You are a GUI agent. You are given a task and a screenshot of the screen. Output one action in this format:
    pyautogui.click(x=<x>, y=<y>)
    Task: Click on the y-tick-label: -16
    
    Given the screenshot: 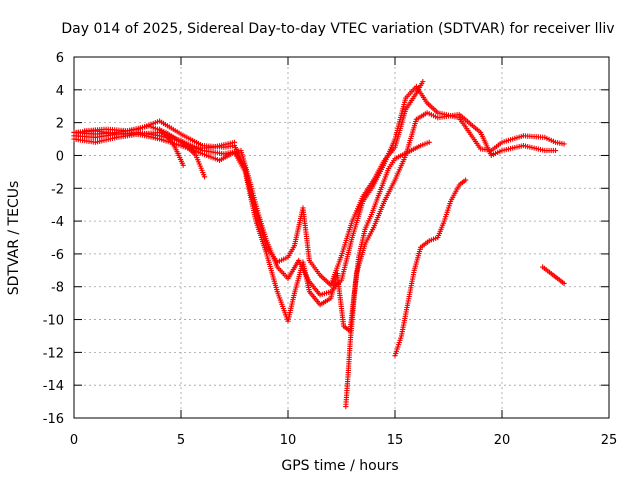 What is the action you would take?
    pyautogui.click(x=53, y=419)
    